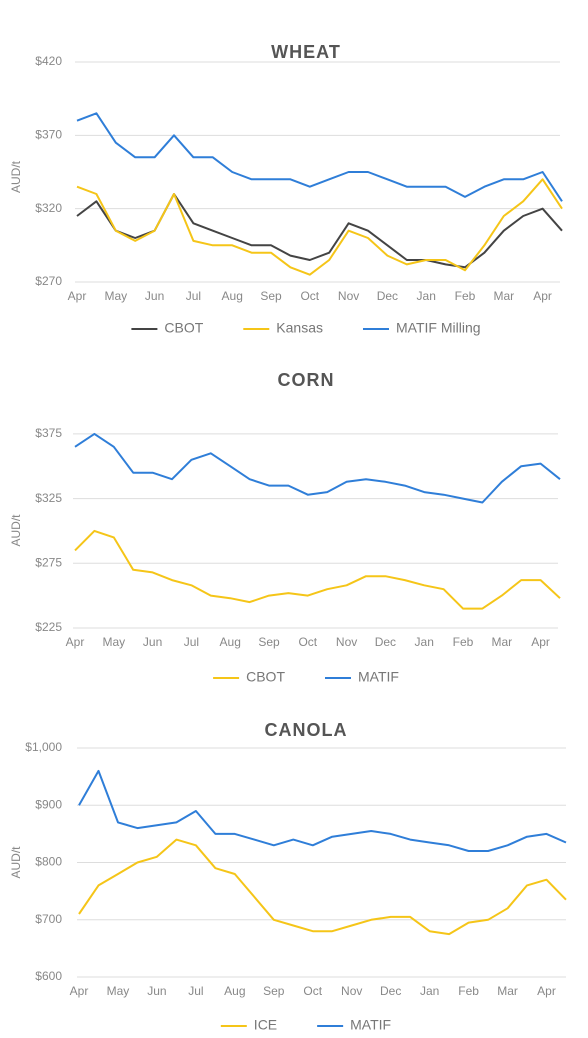 The height and width of the screenshot is (1038, 588). What do you see at coordinates (48, 976) in the screenshot?
I see `y-tick-label: $600` at bounding box center [48, 976].